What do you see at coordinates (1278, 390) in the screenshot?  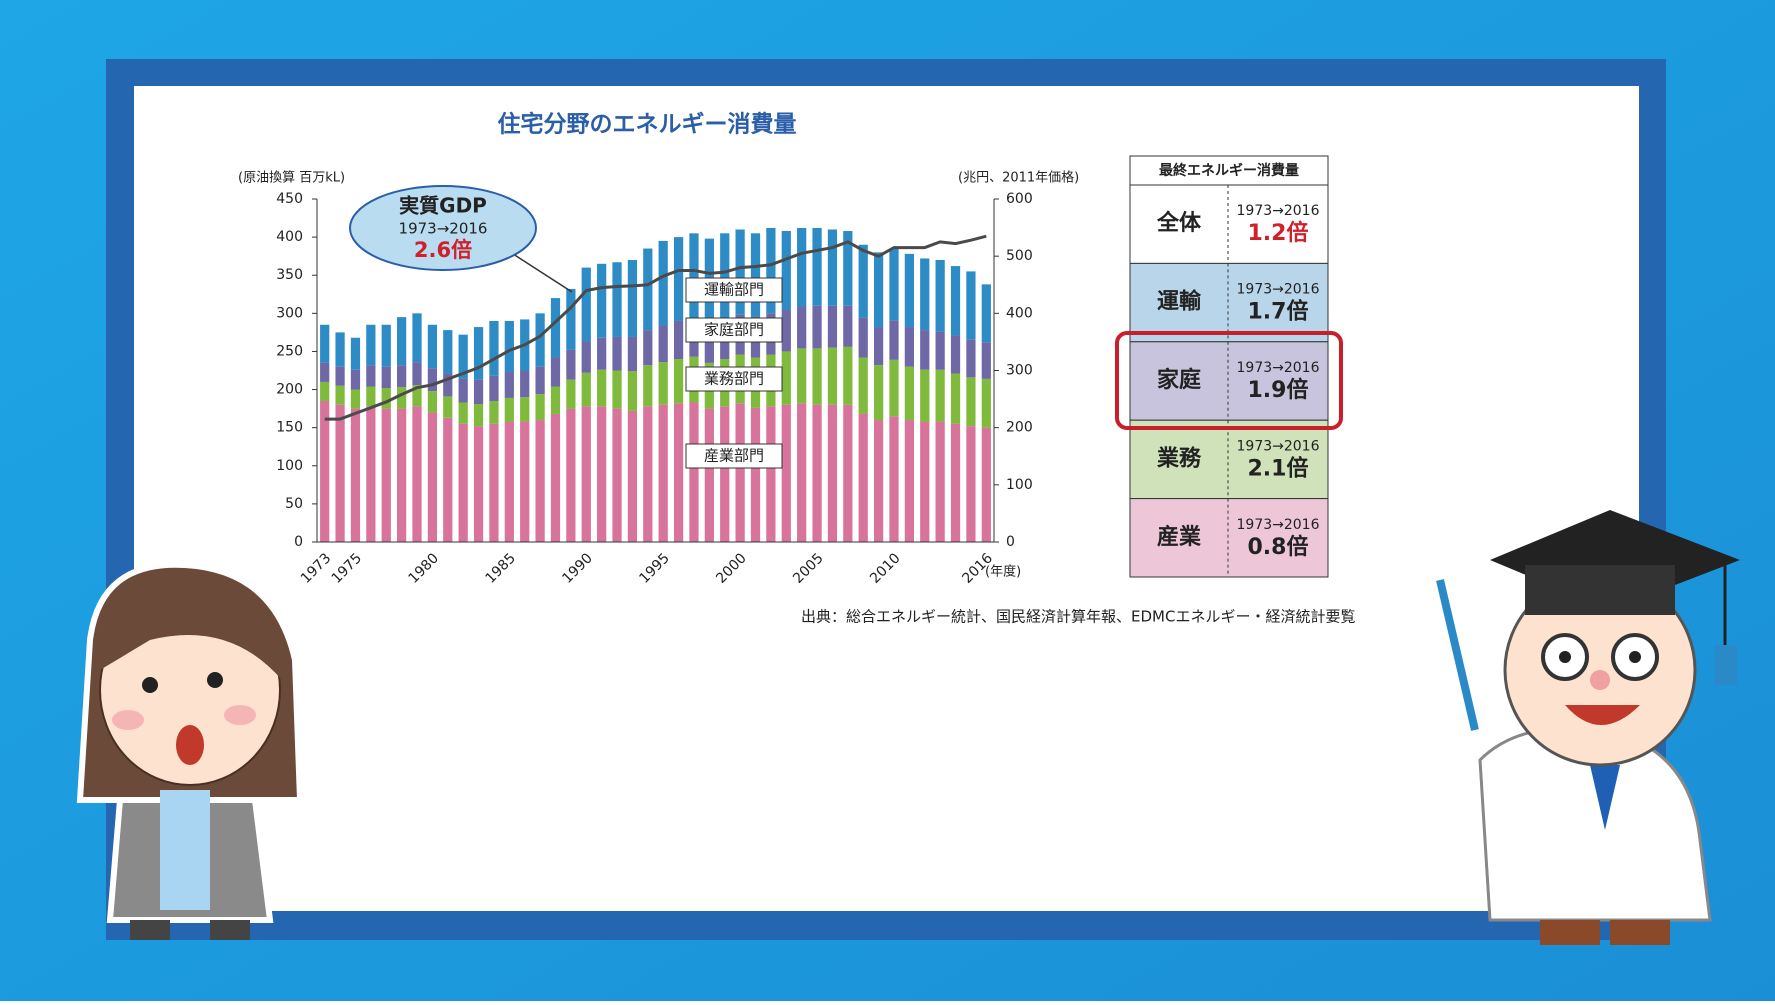 I see `row-ratio: 1.9倍` at bounding box center [1278, 390].